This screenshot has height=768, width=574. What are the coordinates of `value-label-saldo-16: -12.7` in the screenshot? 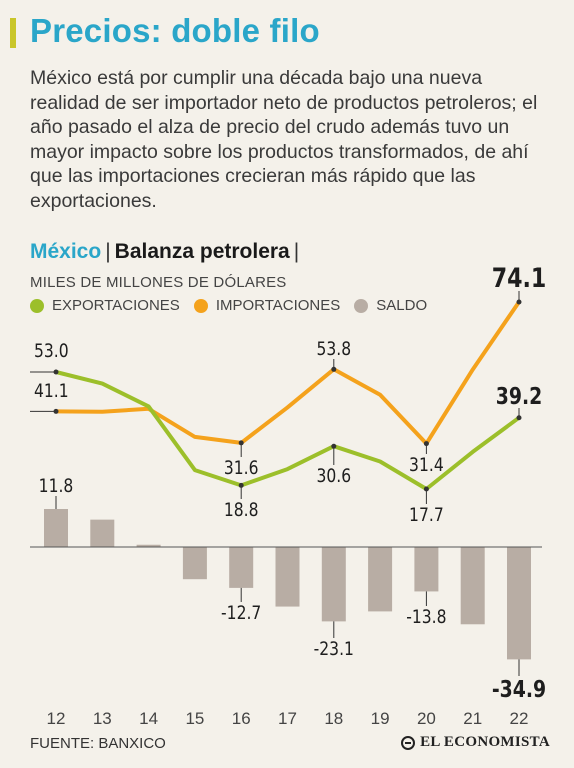 It's located at (241, 614).